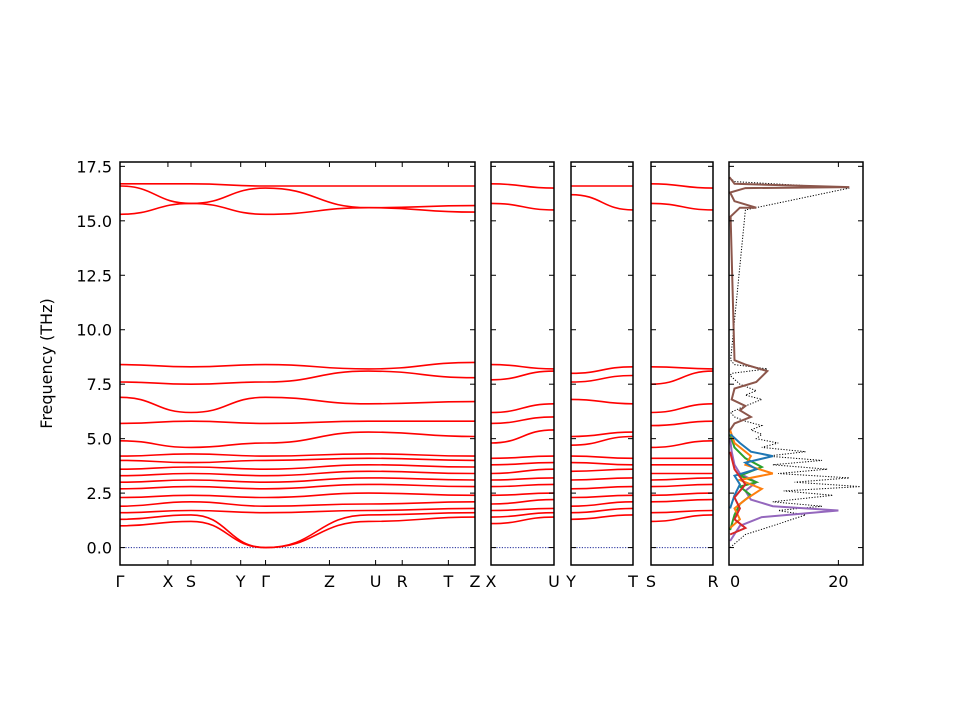 The image size is (960, 720). Describe the element at coordinates (99, 548) in the screenshot. I see `y-tick-label: 0.0` at that location.